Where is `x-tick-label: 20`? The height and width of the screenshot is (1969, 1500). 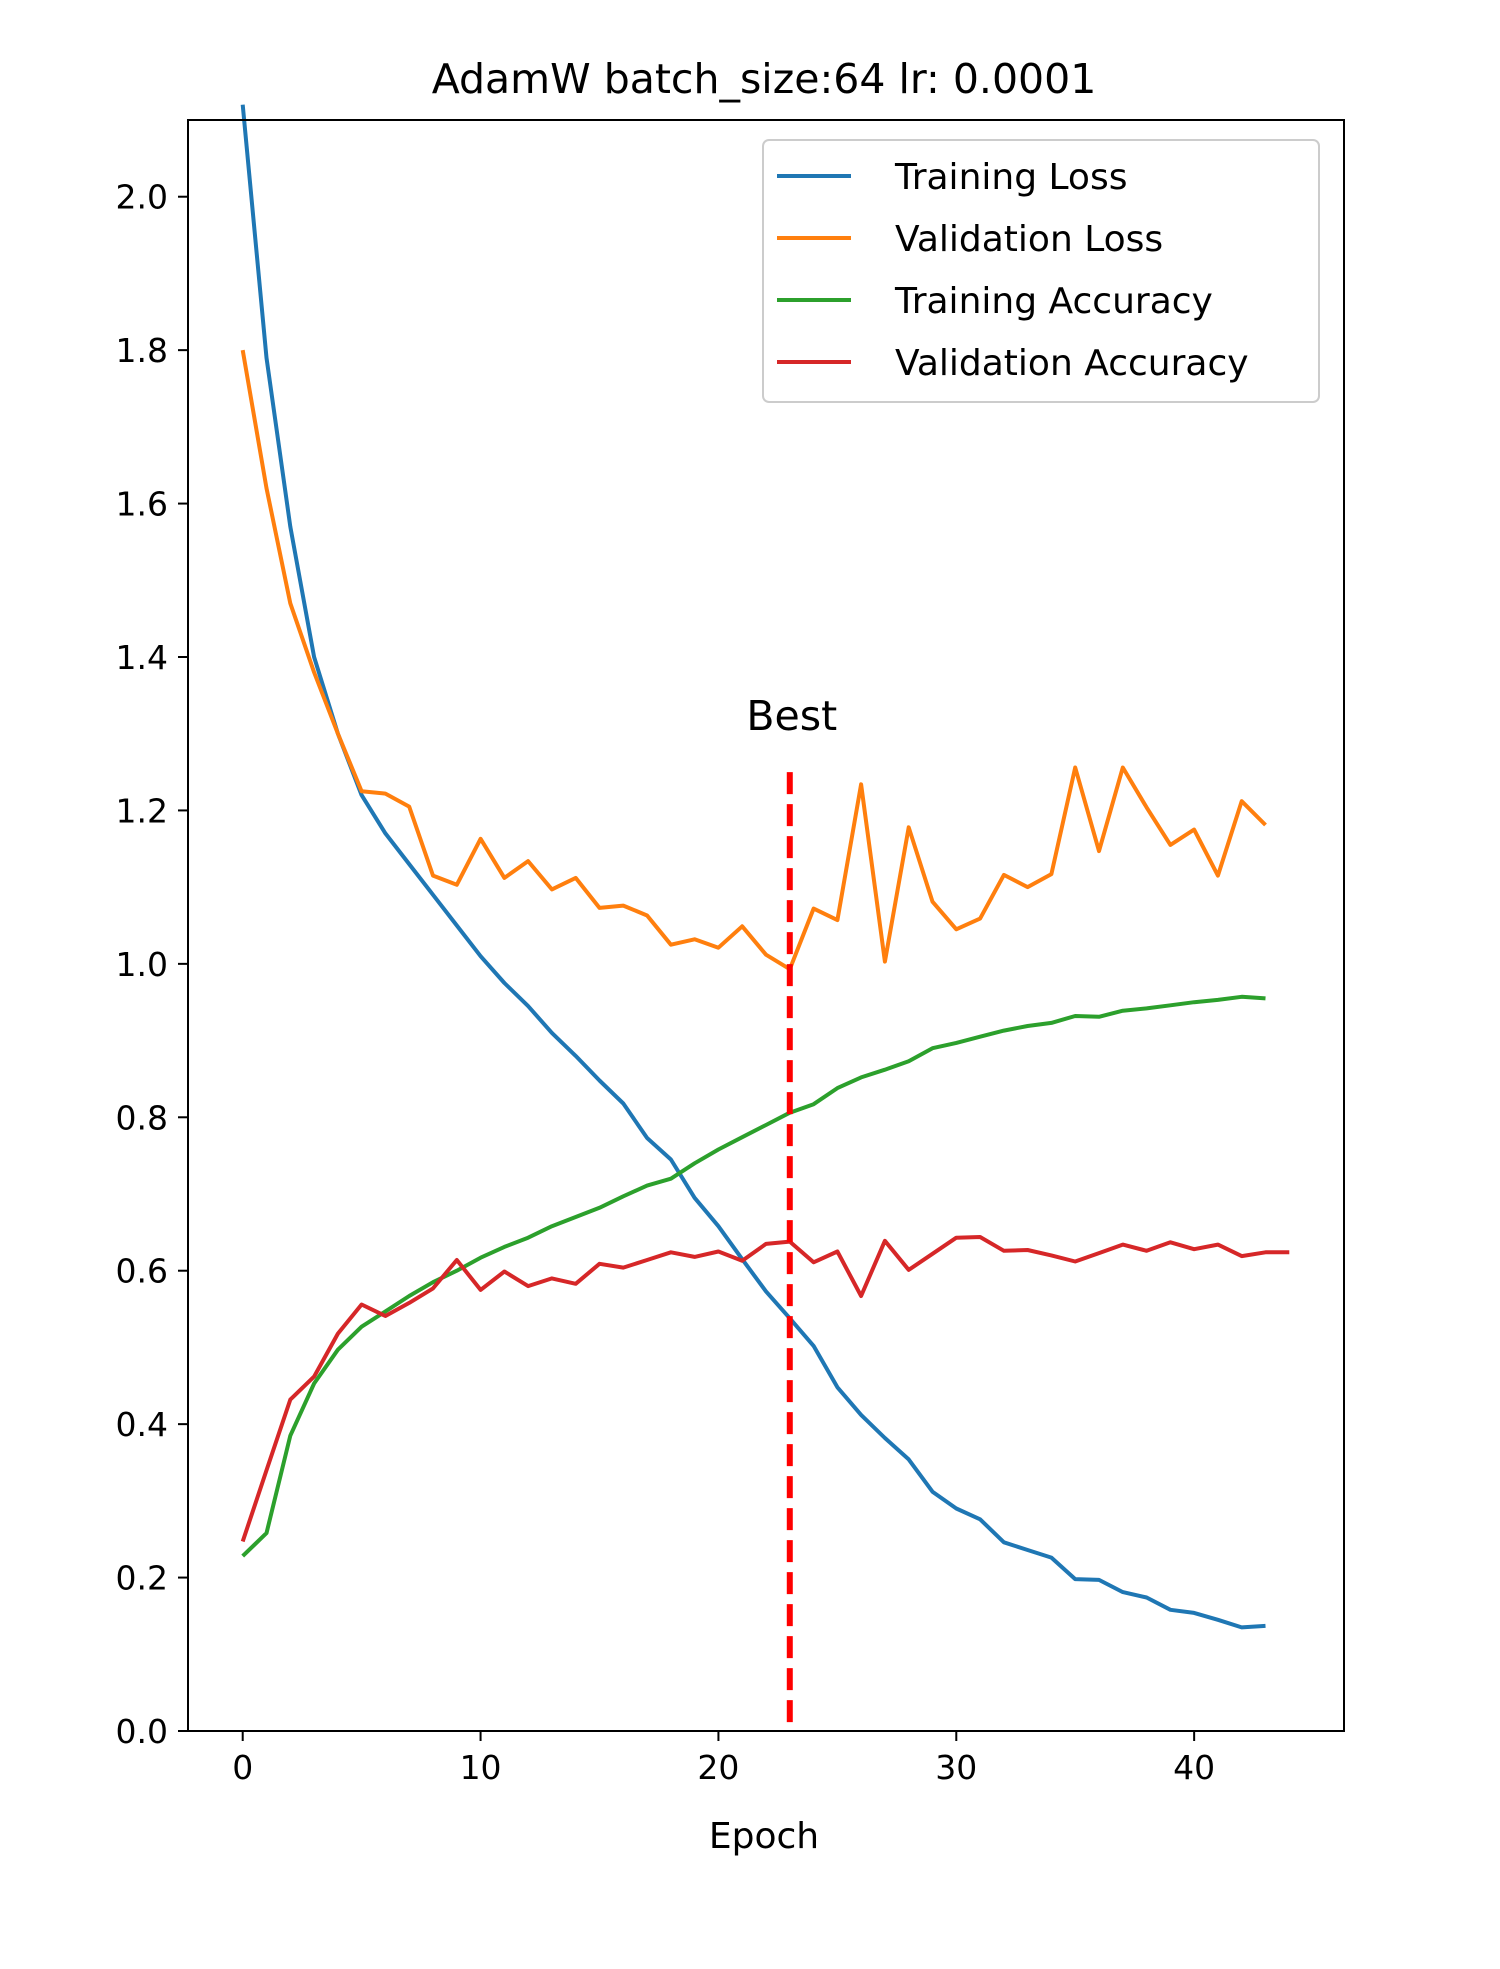 x-tick-label: 20 is located at coordinates (718, 1767).